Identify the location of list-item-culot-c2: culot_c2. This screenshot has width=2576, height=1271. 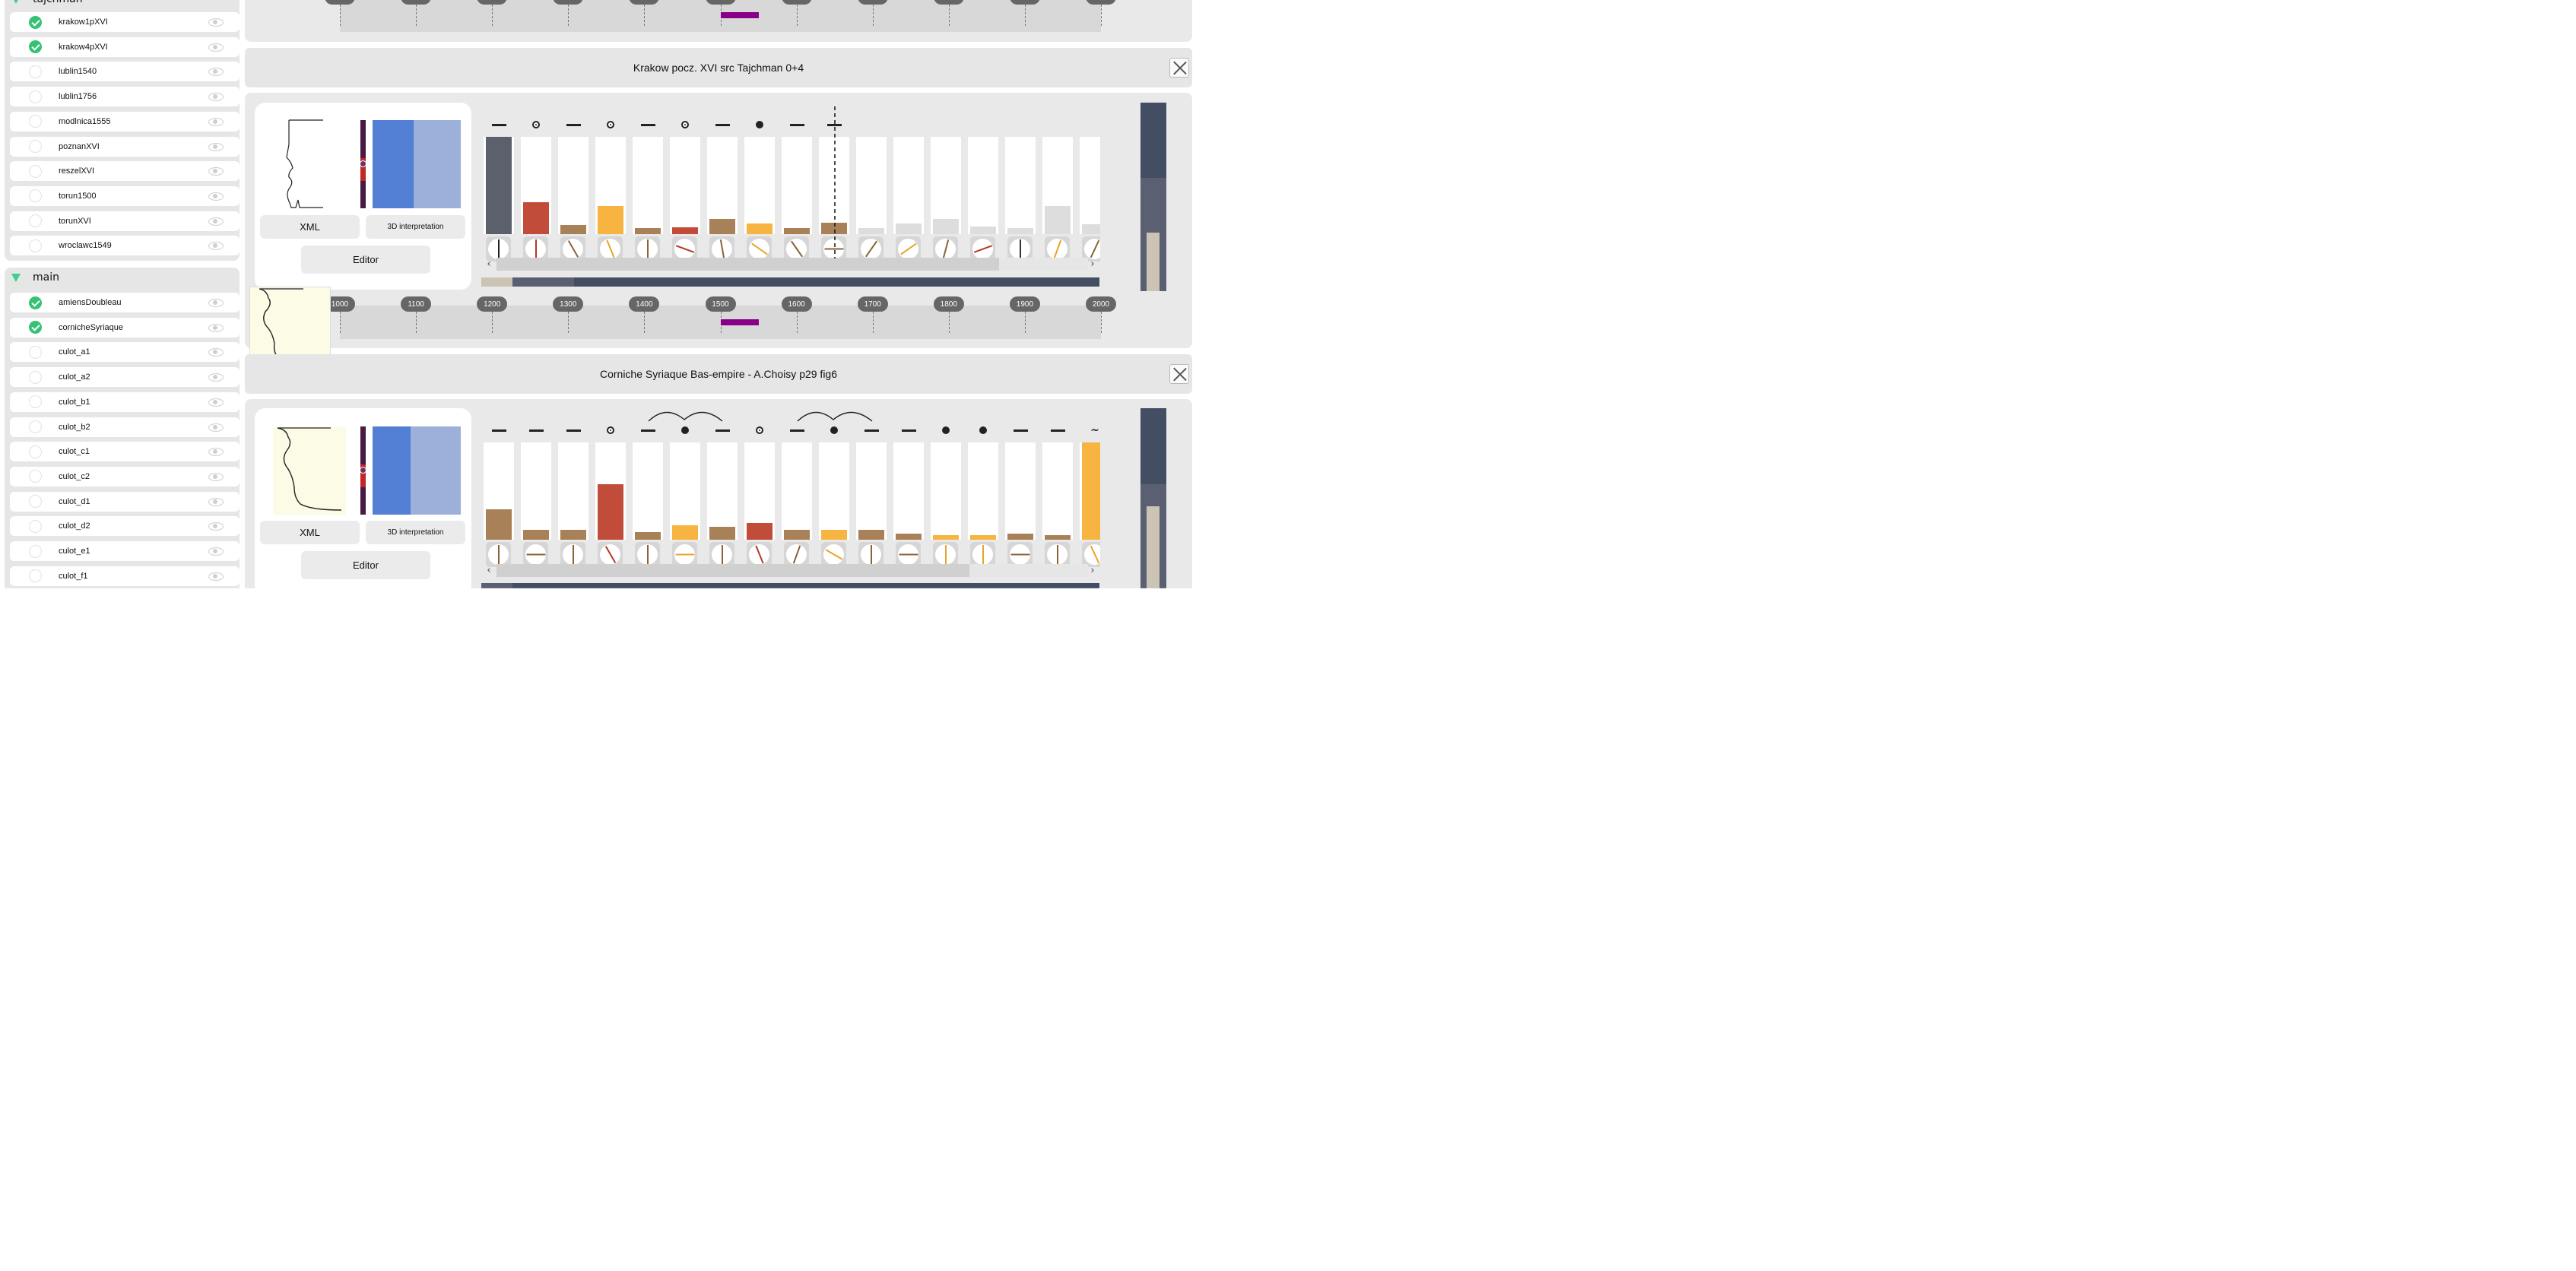
(125, 476).